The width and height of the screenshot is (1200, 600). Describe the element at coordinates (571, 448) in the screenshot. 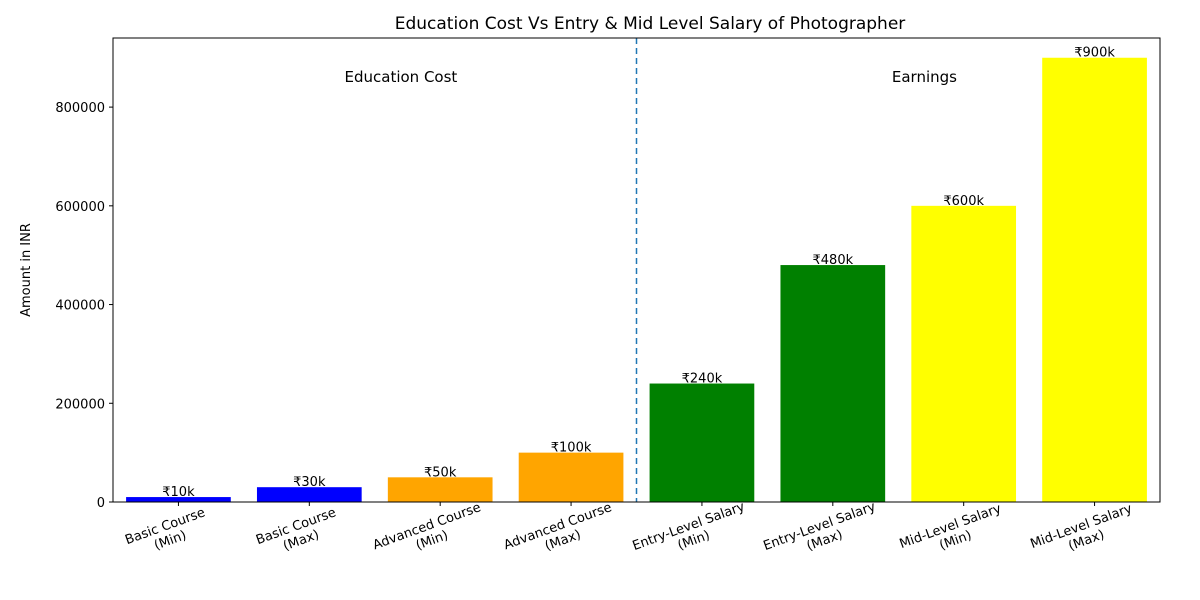

I see `data-label-4: ₹100k` at that location.